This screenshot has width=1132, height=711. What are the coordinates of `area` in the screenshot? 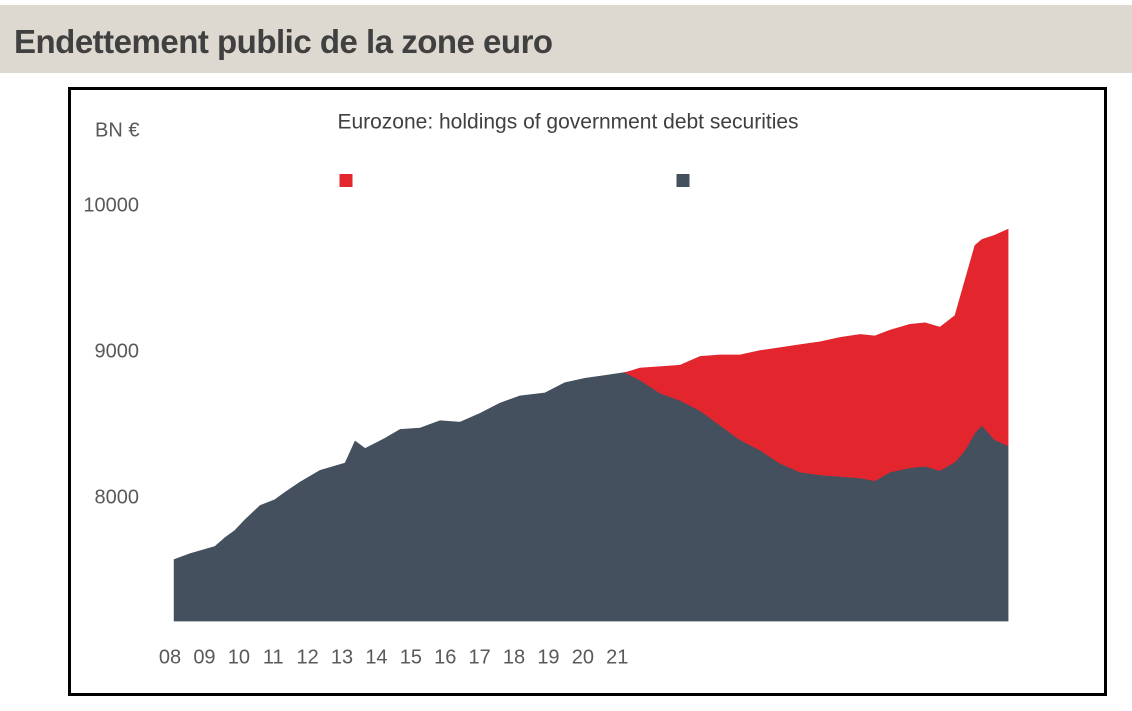 It's located at (816, 355).